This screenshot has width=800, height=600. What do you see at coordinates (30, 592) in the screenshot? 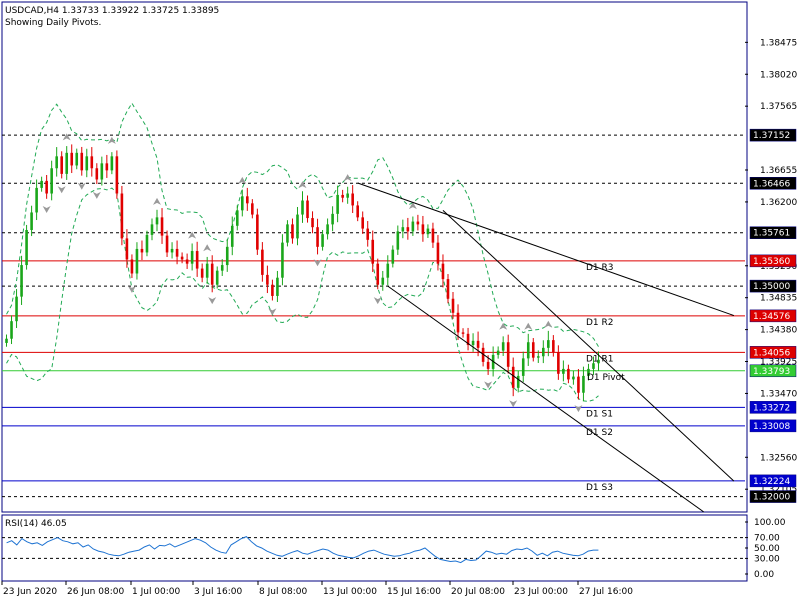
I see `time-tick-label: 23 Jun 2020` at bounding box center [30, 592].